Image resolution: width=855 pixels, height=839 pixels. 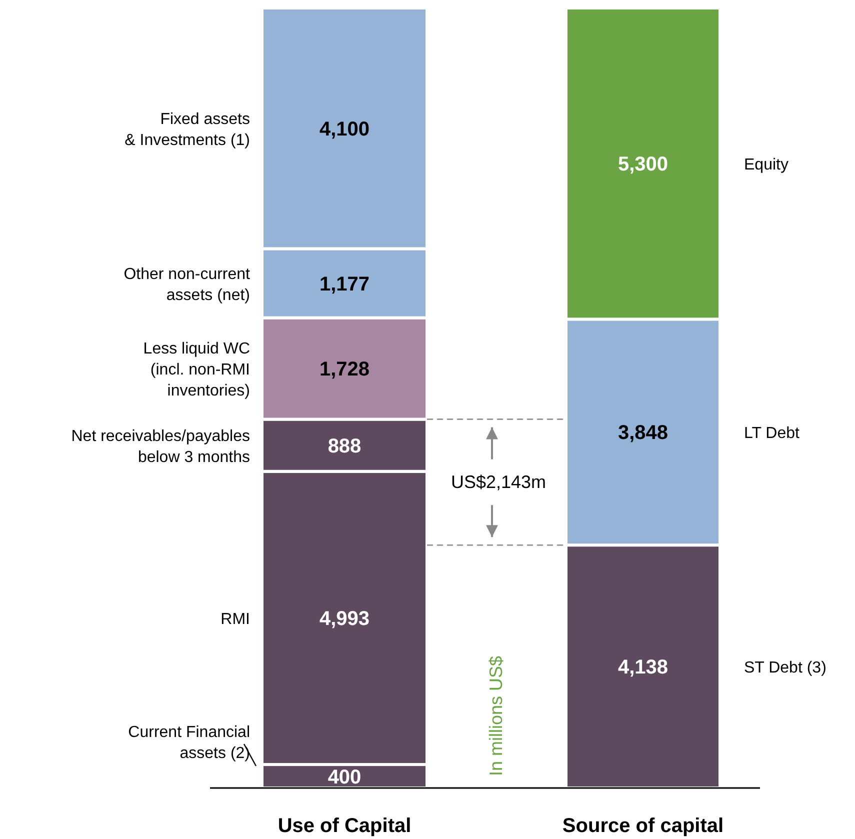 I want to click on series-label: Less liquid WC (incl. non-RMI inventories), so click(x=196, y=370).